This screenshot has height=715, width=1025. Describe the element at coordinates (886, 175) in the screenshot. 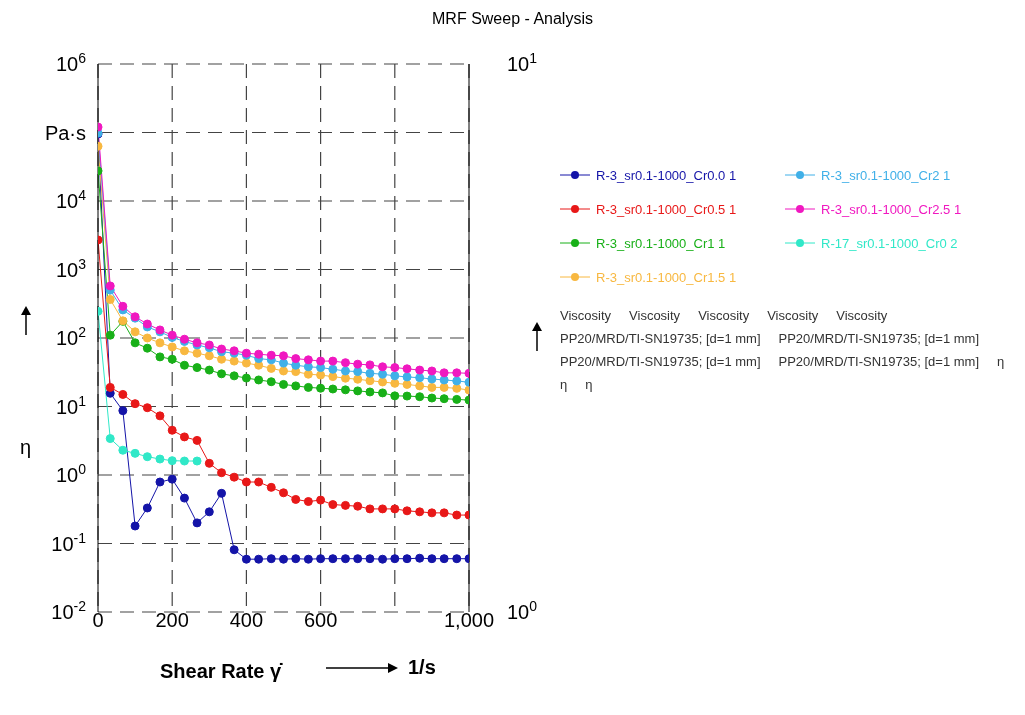

I see `legend-label: R-3_sr0.1-1000_Cr2 1` at that location.